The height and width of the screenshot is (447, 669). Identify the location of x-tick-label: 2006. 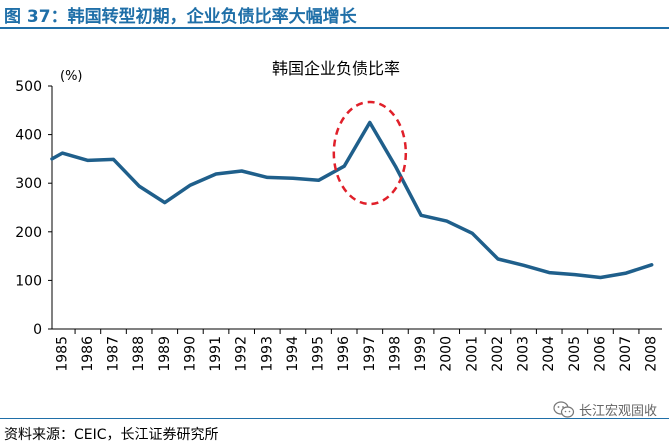
(600, 354).